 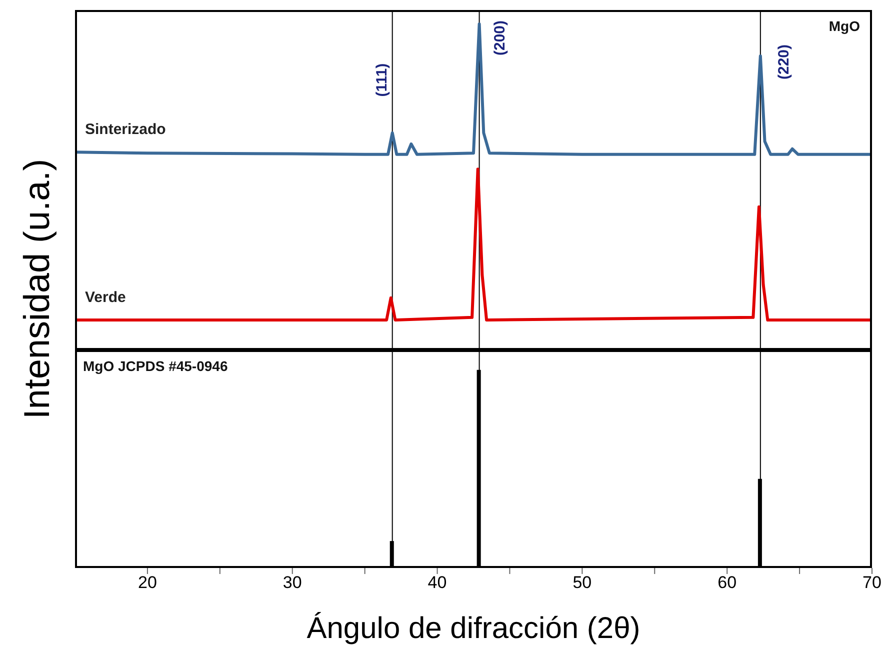 What do you see at coordinates (474, 629) in the screenshot?
I see `x-axis-title: Ángulo de difracción (2θ)` at bounding box center [474, 629].